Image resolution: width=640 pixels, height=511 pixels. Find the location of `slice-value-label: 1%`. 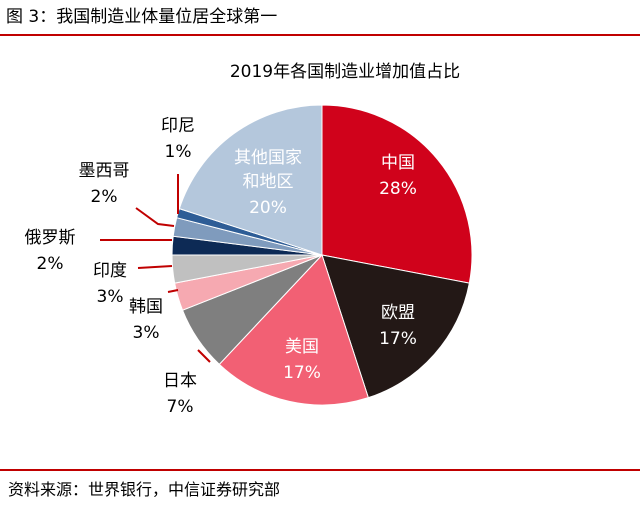

slice-value-label: 1% is located at coordinates (178, 152).